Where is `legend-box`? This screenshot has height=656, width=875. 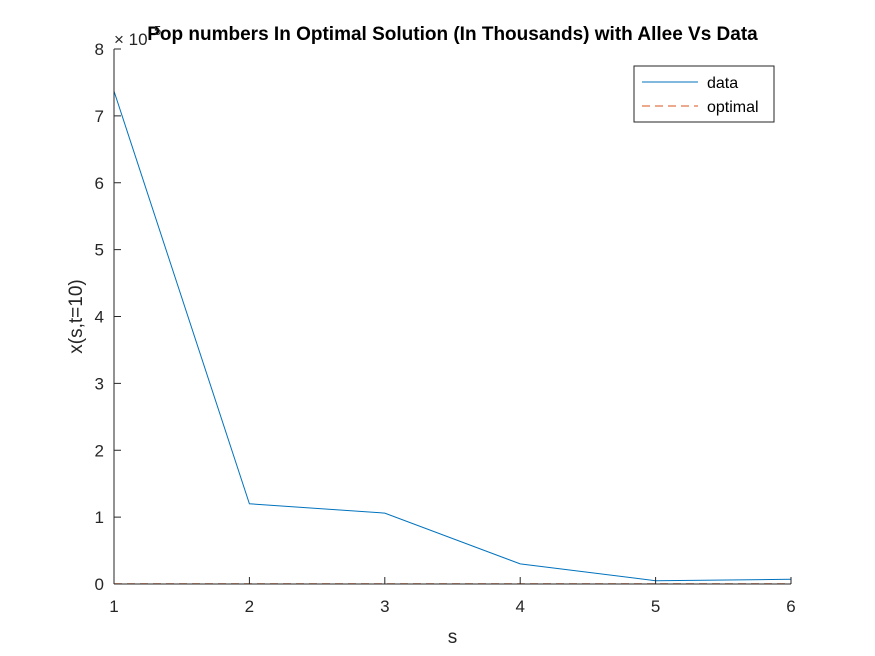 legend-box is located at coordinates (704, 94).